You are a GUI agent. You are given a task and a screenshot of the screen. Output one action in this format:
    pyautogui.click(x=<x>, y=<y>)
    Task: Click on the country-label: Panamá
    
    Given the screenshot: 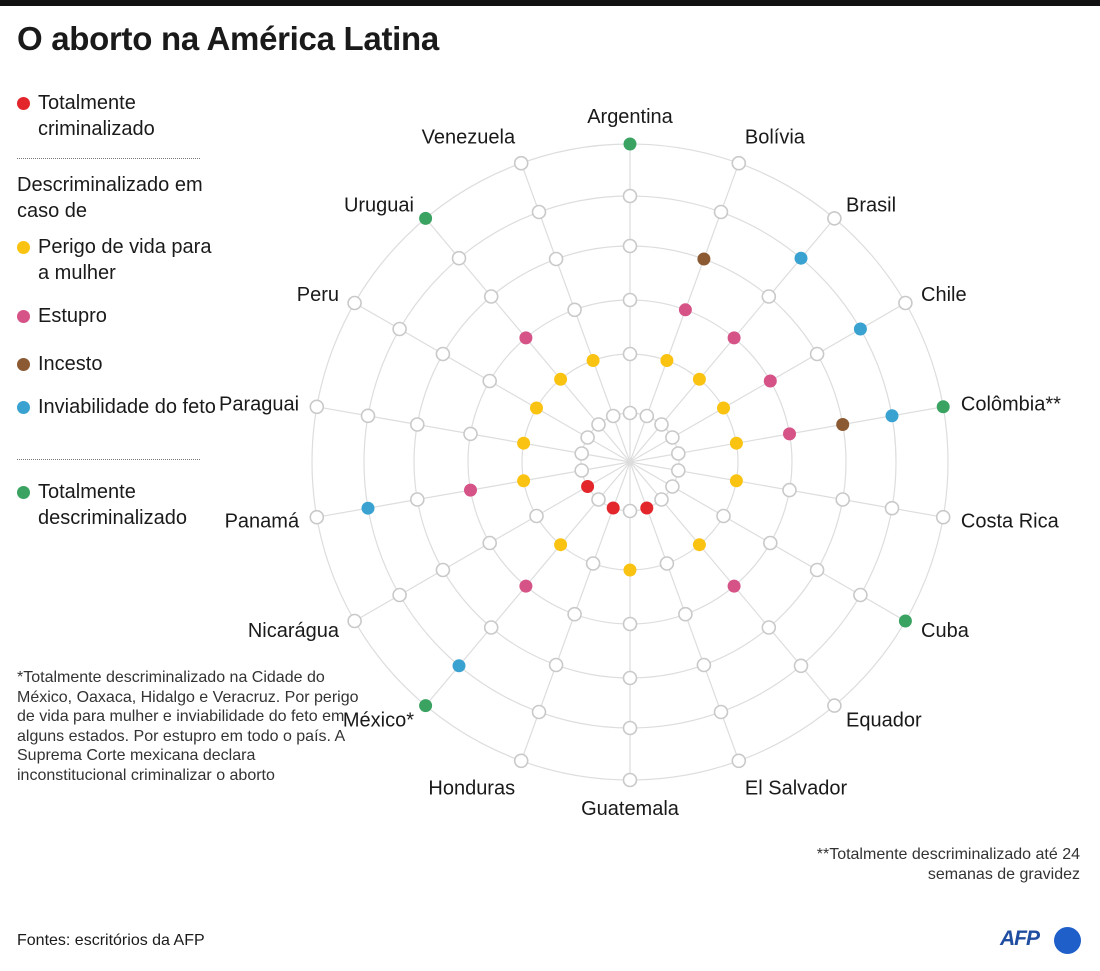 What is the action you would take?
    pyautogui.click(x=262, y=521)
    